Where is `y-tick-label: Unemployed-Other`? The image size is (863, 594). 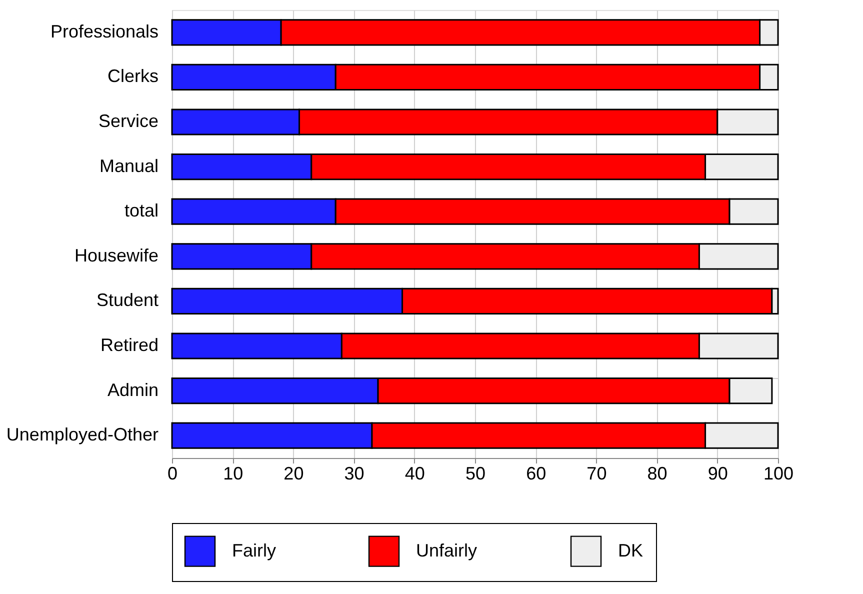 y-tick-label: Unemployed-Other is located at coordinates (82, 434).